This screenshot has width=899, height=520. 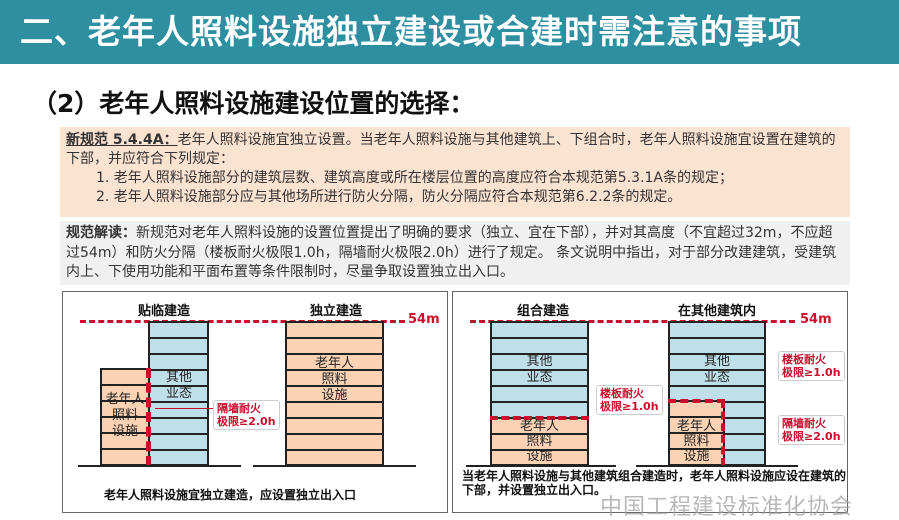 I want to click on section-subtitle: （2）老年人照料设施建设位置的选择：, so click(x=253, y=103).